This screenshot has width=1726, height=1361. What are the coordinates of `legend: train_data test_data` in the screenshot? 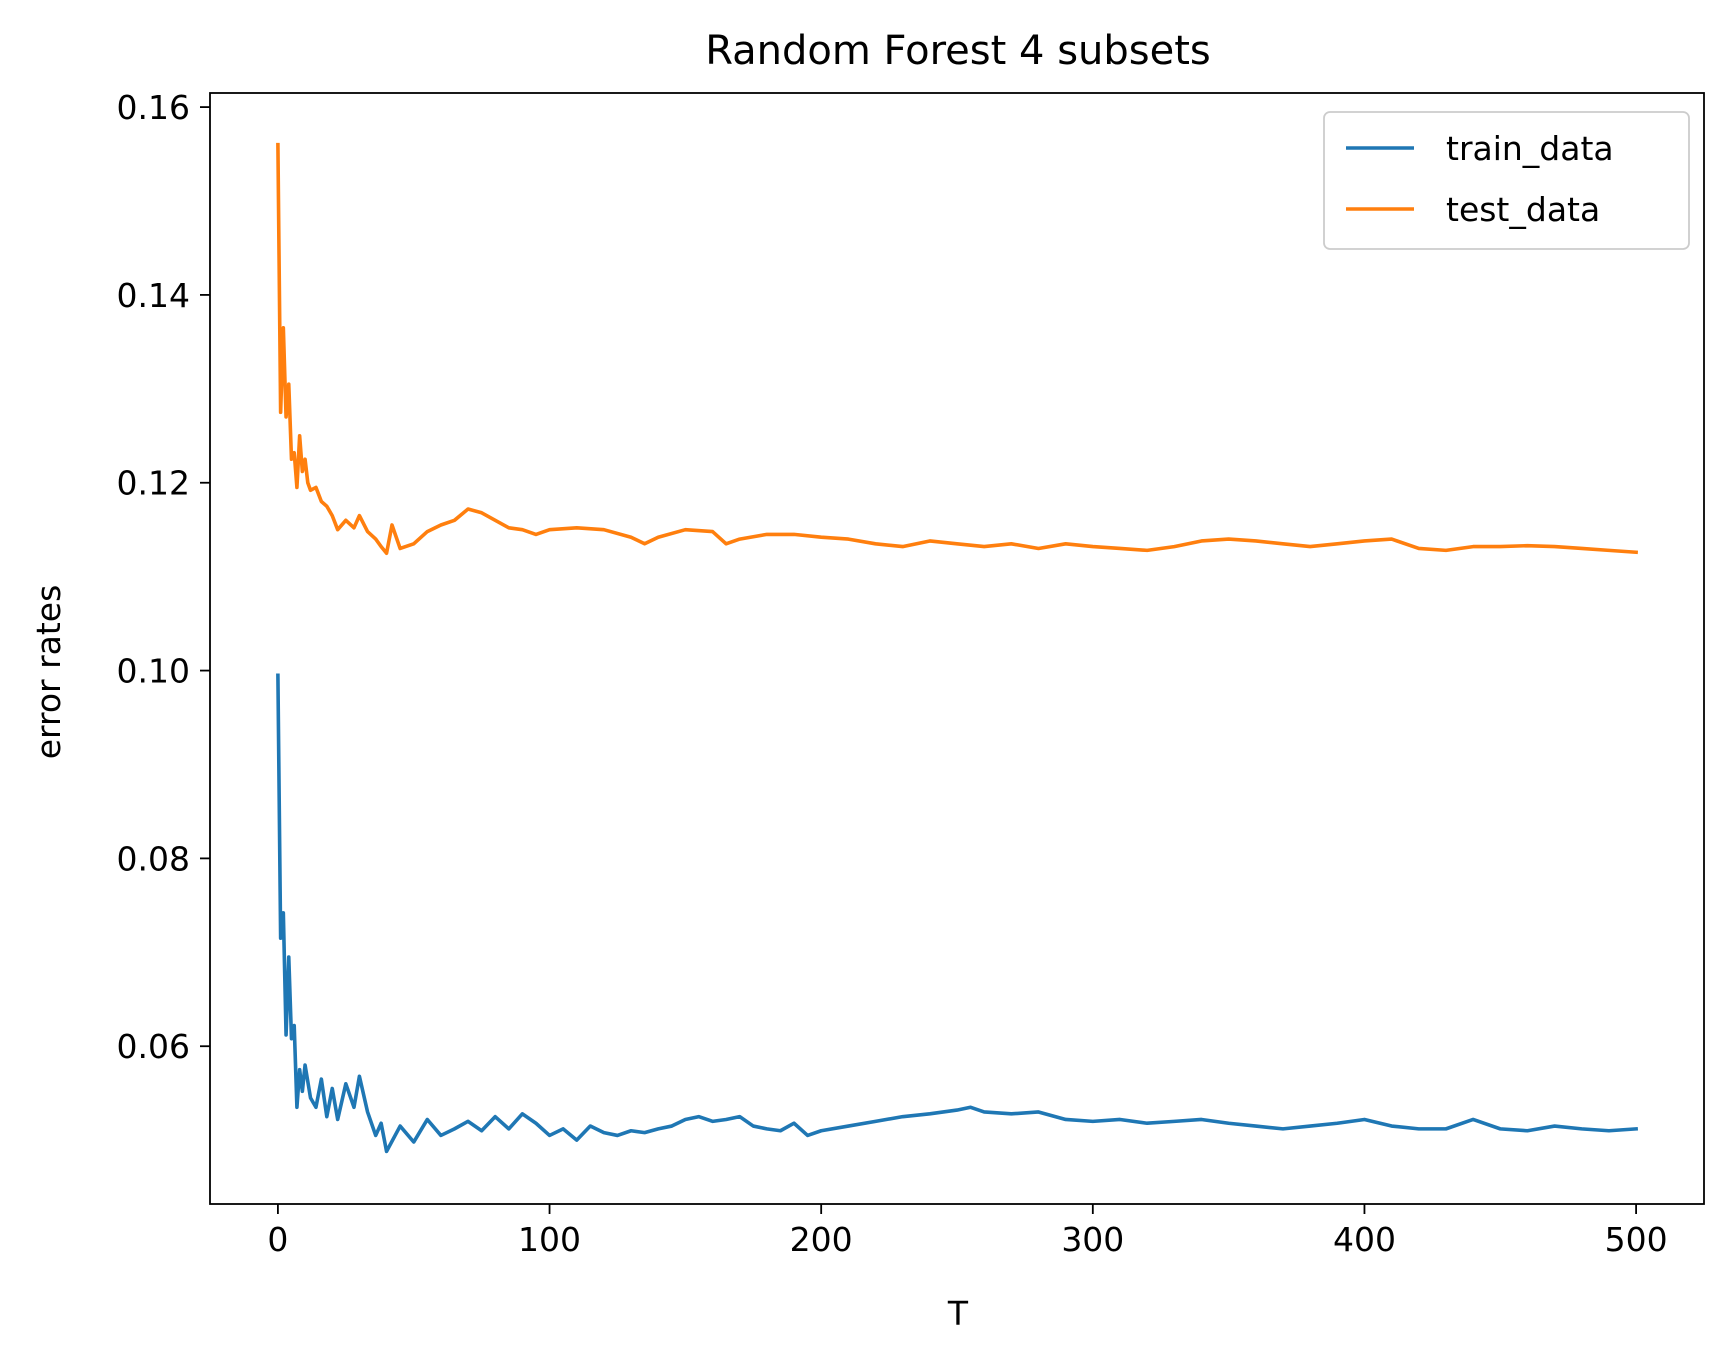 It's located at (1506, 180).